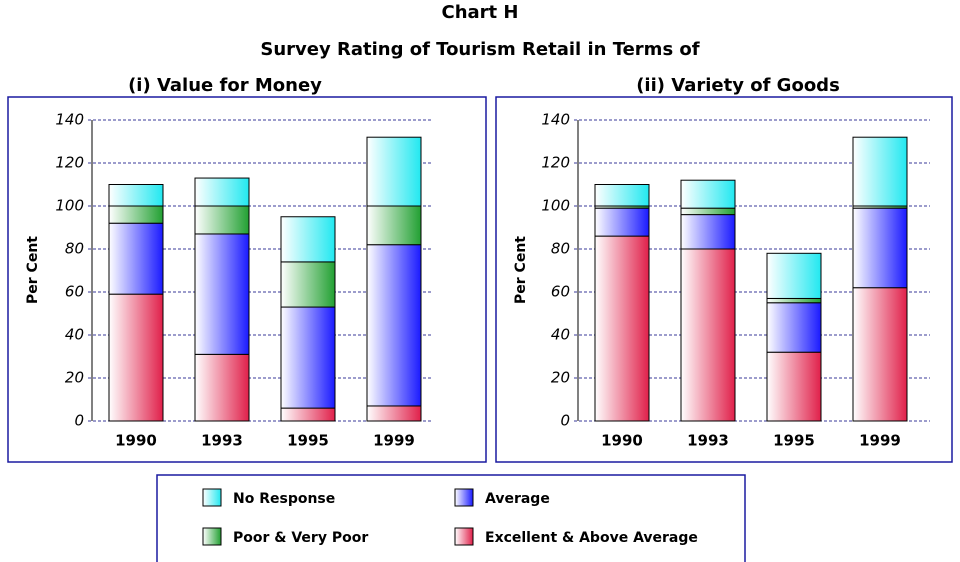  What do you see at coordinates (591, 538) in the screenshot?
I see `legend-label: Excellent & Above Average` at bounding box center [591, 538].